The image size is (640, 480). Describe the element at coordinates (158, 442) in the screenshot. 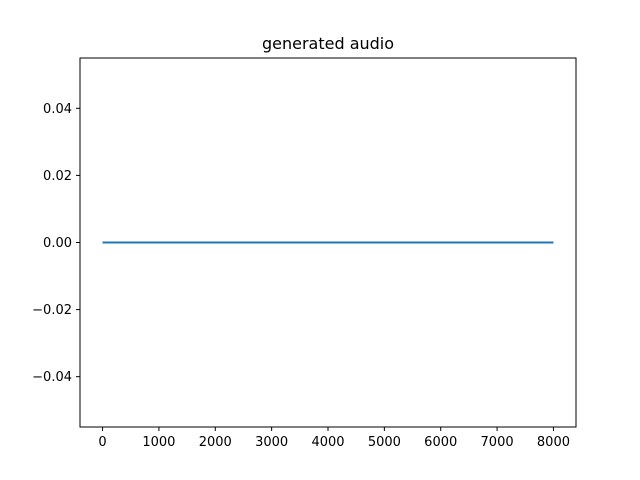

I see `x-tick-label: 1000` at that location.